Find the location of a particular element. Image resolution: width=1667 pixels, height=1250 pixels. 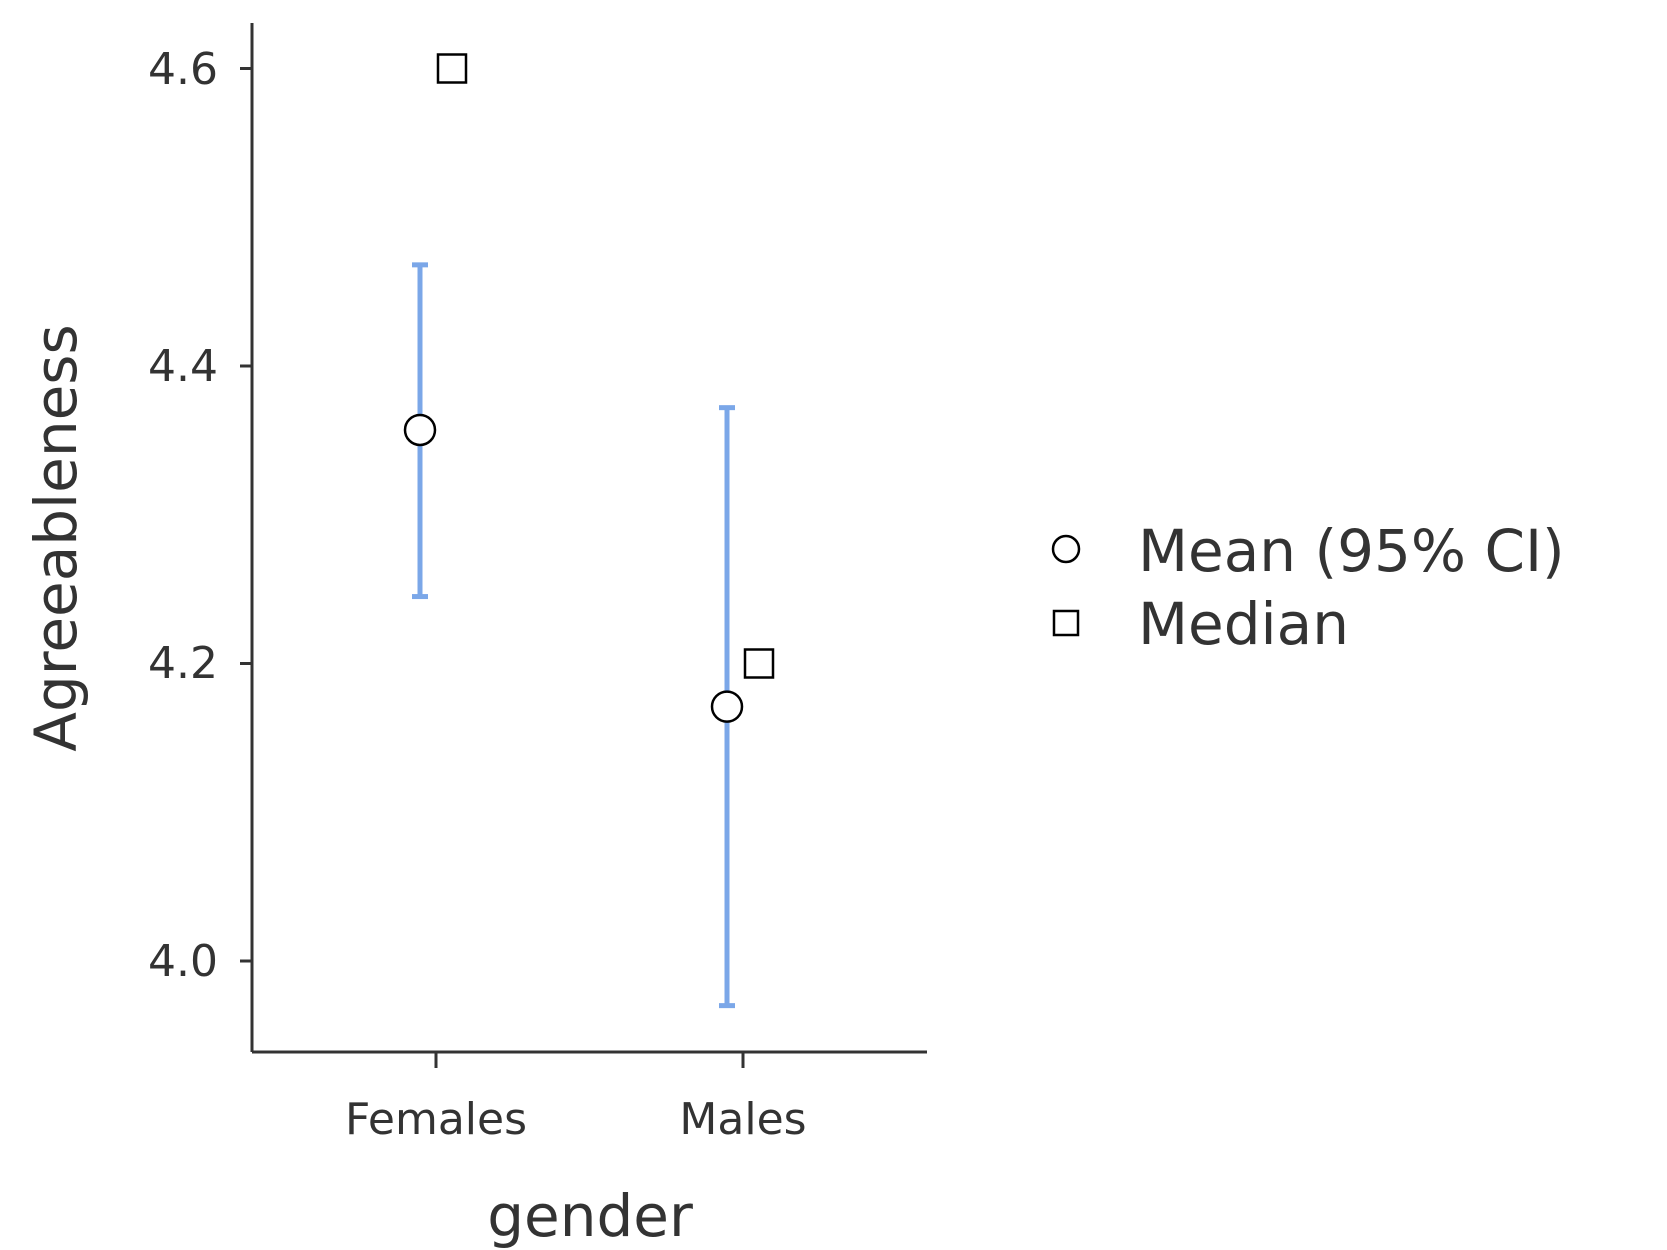

legend-label-mean: Mean (95% CI) is located at coordinates (1351, 551).